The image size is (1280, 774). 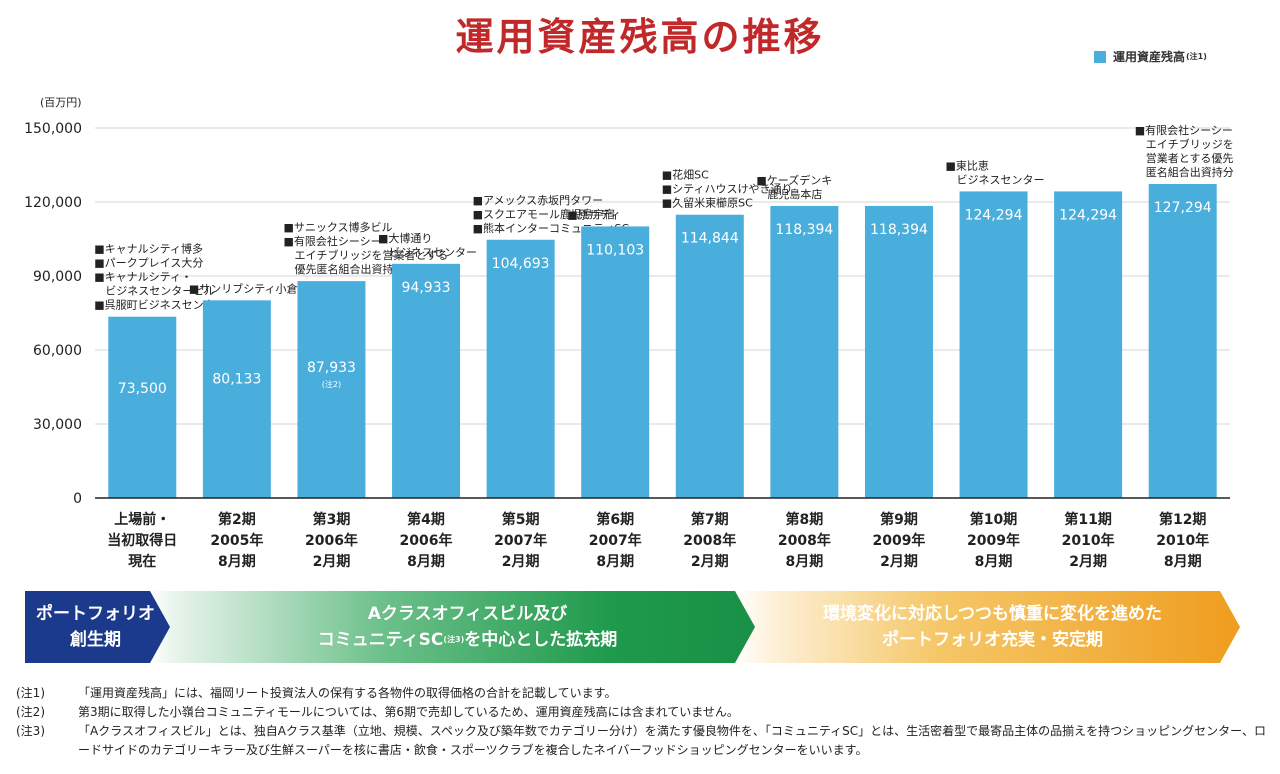 I want to click on bar-annotation: ■シティハウスけやき通り, so click(x=727, y=189).